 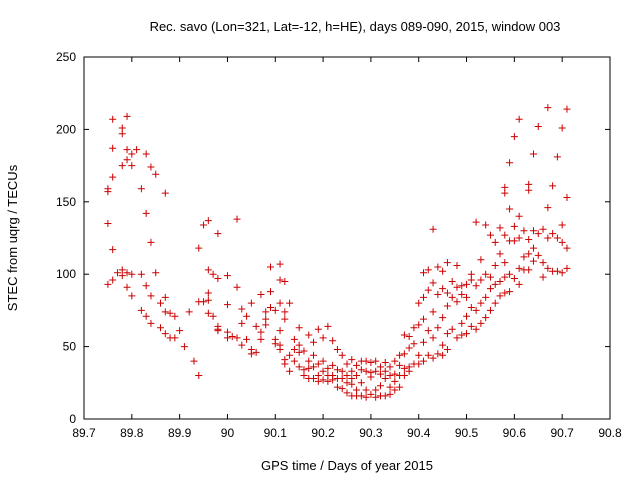 I want to click on x-tick-label: 89.7, so click(x=84, y=433).